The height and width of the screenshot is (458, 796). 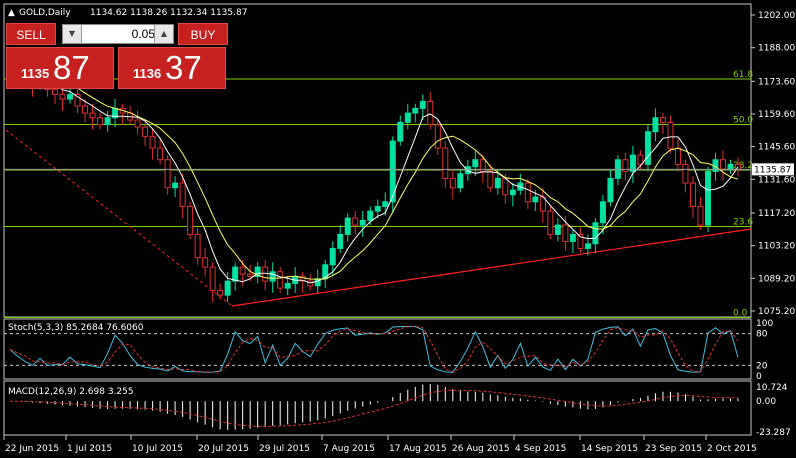 I want to click on price-axis-label: 1117.20, so click(x=776, y=214).